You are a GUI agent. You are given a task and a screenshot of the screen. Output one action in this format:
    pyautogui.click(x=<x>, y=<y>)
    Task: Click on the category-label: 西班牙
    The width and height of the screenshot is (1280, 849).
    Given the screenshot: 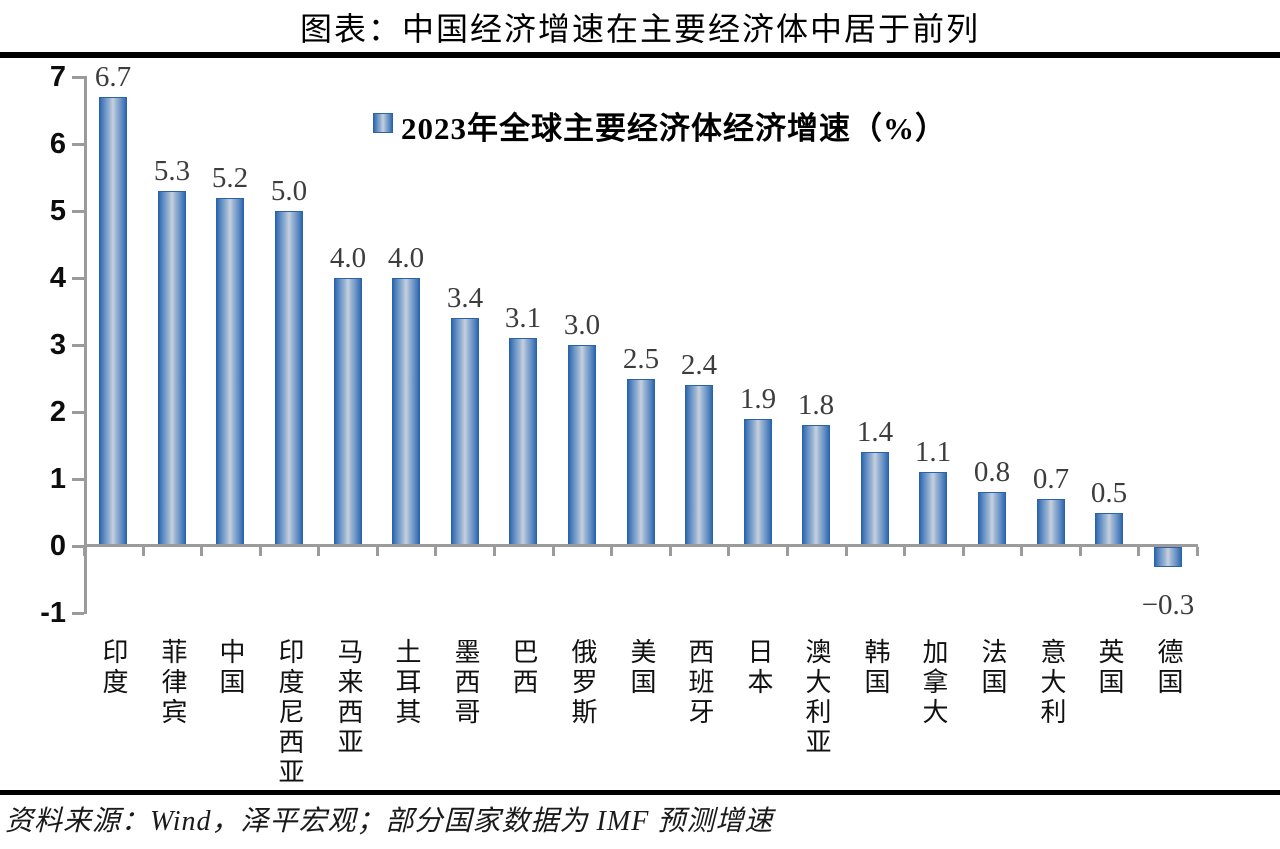 What is the action you would take?
    pyautogui.click(x=699, y=683)
    